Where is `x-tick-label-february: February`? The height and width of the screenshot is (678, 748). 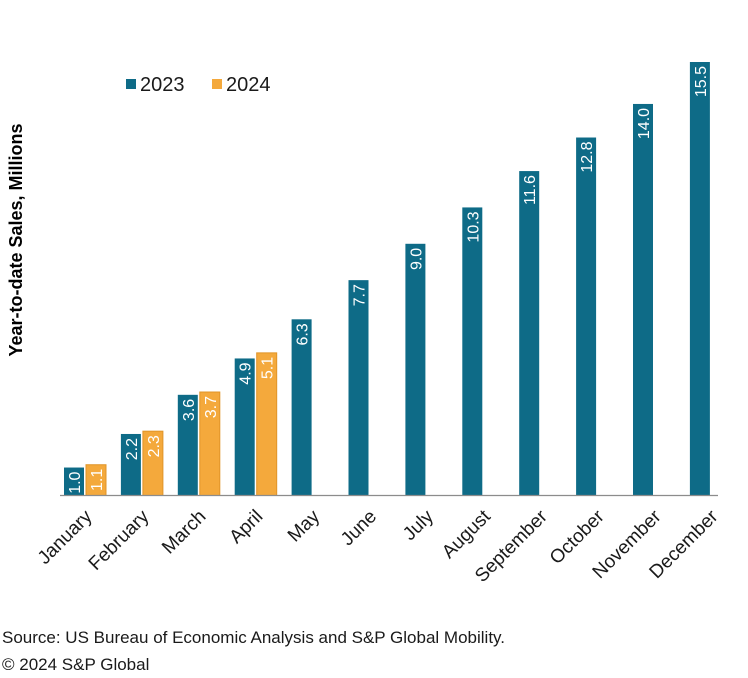 x-tick-label-february: February is located at coordinates (119, 540).